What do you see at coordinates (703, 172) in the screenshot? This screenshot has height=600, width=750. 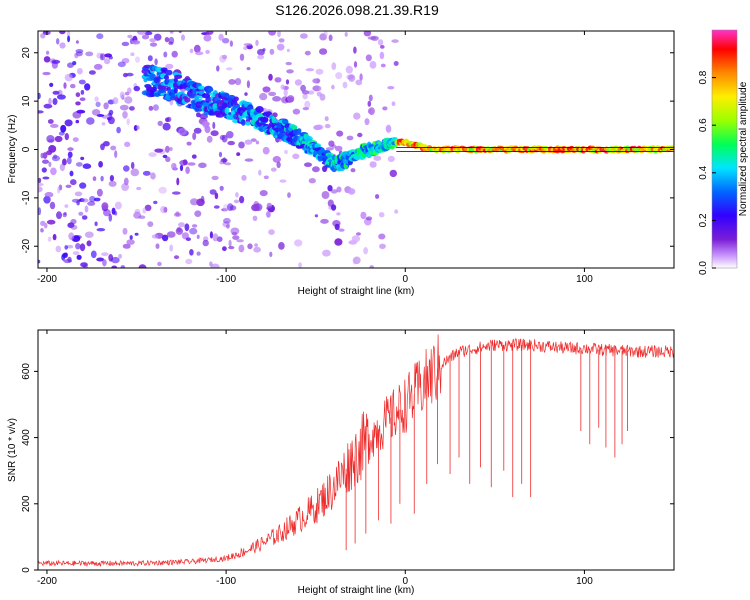 I see `colorbar-tick-label: 0.4` at bounding box center [703, 172].